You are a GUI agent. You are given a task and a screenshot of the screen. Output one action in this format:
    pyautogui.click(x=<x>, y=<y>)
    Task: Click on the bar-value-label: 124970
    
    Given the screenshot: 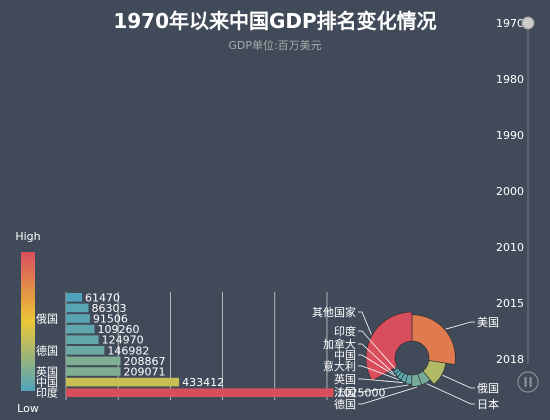 What is the action you would take?
    pyautogui.click(x=123, y=340)
    